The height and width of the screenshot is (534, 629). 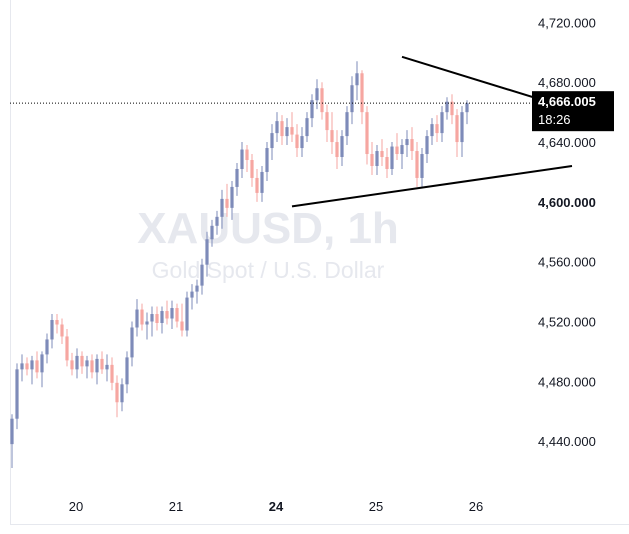 I want to click on watermark-symbol: XAUUSD, 1h, so click(x=268, y=228).